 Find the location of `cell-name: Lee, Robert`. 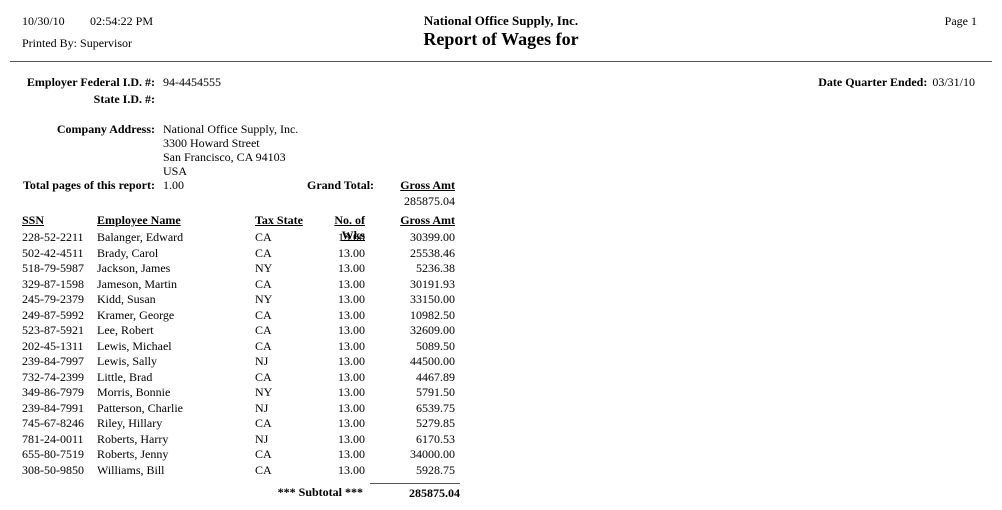

cell-name: Lee, Robert is located at coordinates (125, 330).